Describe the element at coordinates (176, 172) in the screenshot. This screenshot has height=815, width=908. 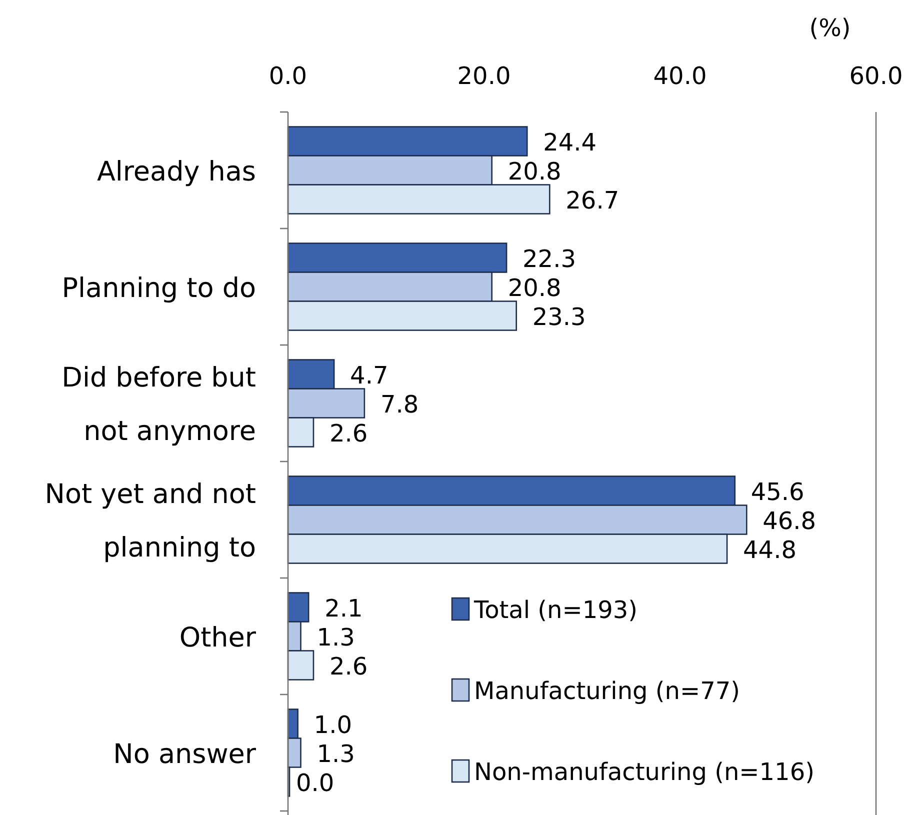
I see `y-tick-label: Already has` at that location.